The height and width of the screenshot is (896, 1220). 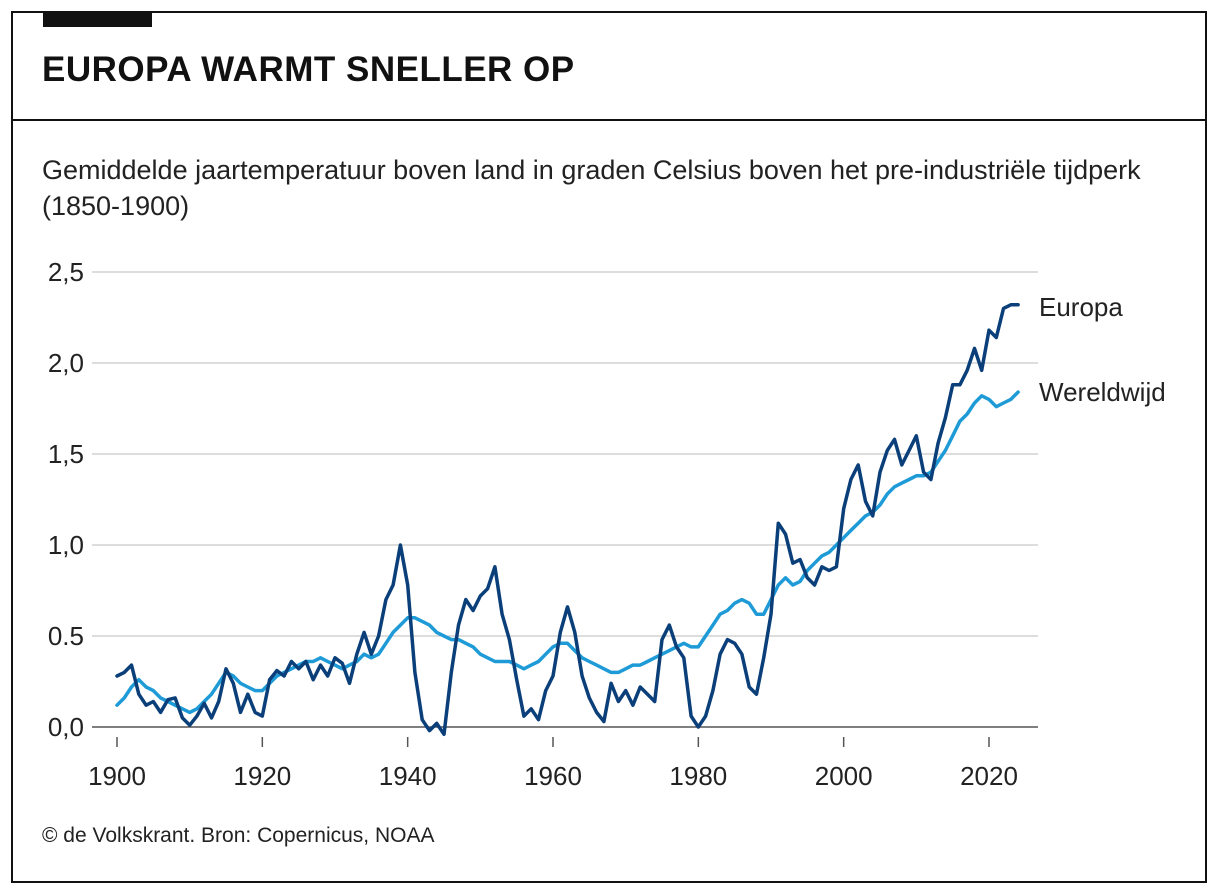 I want to click on header-accent-bar, so click(x=97, y=19).